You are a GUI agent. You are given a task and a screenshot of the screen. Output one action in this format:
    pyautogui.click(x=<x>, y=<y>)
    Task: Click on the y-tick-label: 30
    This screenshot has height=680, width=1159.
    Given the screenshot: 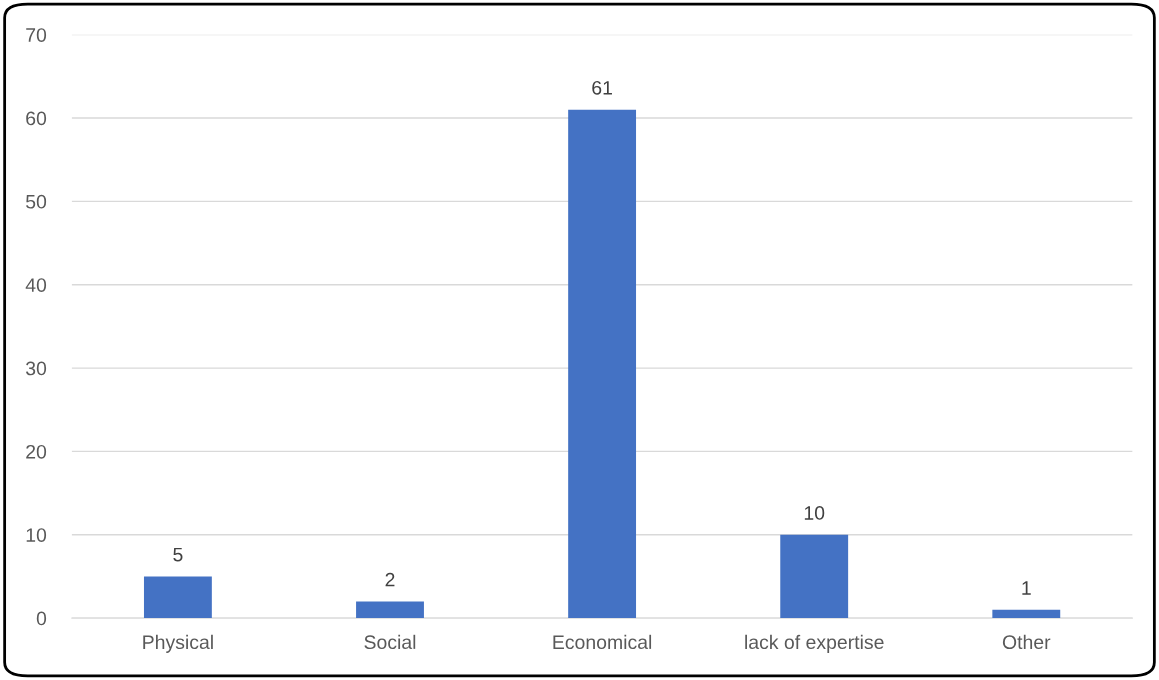 What is the action you would take?
    pyautogui.click(x=36, y=368)
    